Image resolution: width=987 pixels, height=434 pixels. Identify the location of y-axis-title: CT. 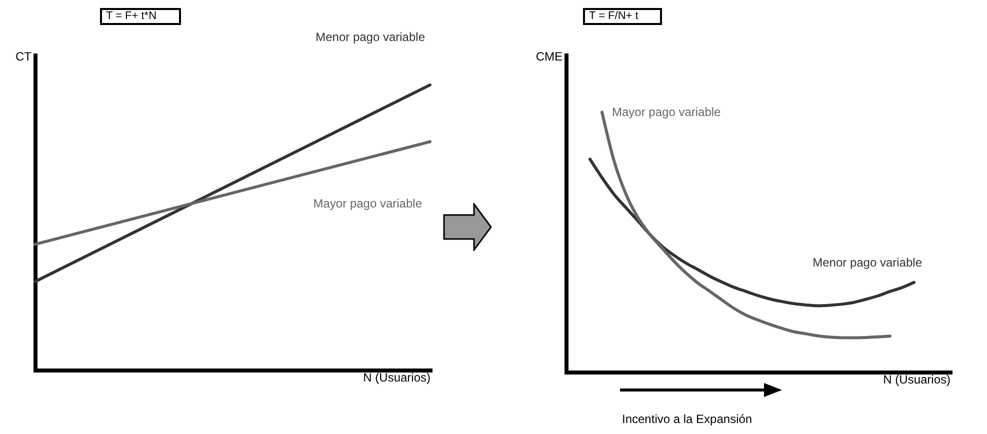
(24, 57).